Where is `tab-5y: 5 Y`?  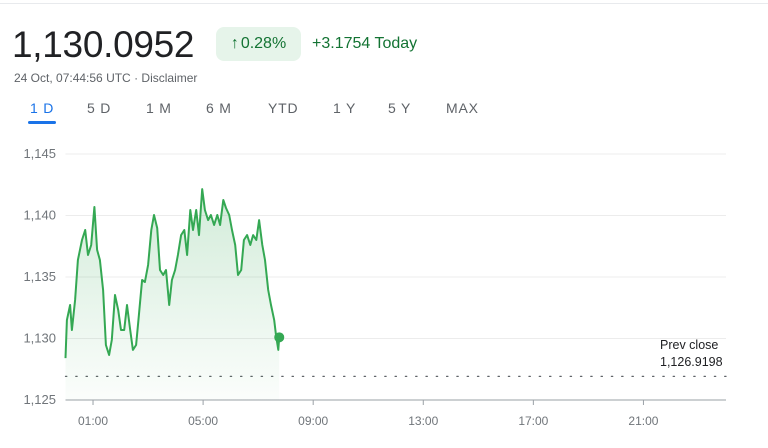 tab-5y: 5 Y is located at coordinates (400, 108).